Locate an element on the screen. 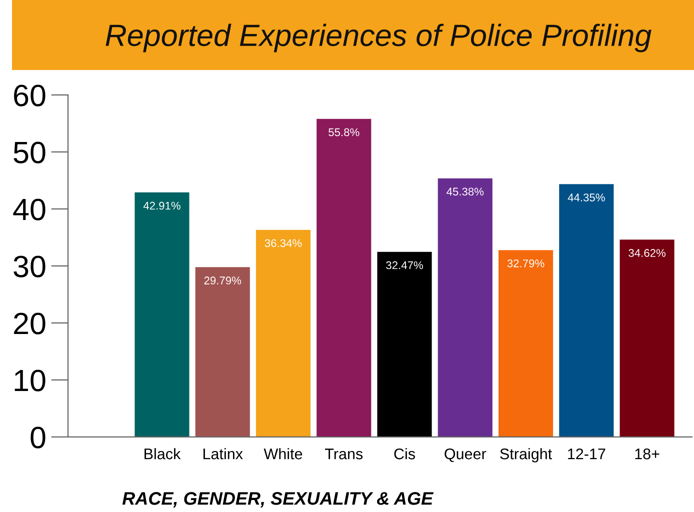  data-label: 32.79% is located at coordinates (525, 263).